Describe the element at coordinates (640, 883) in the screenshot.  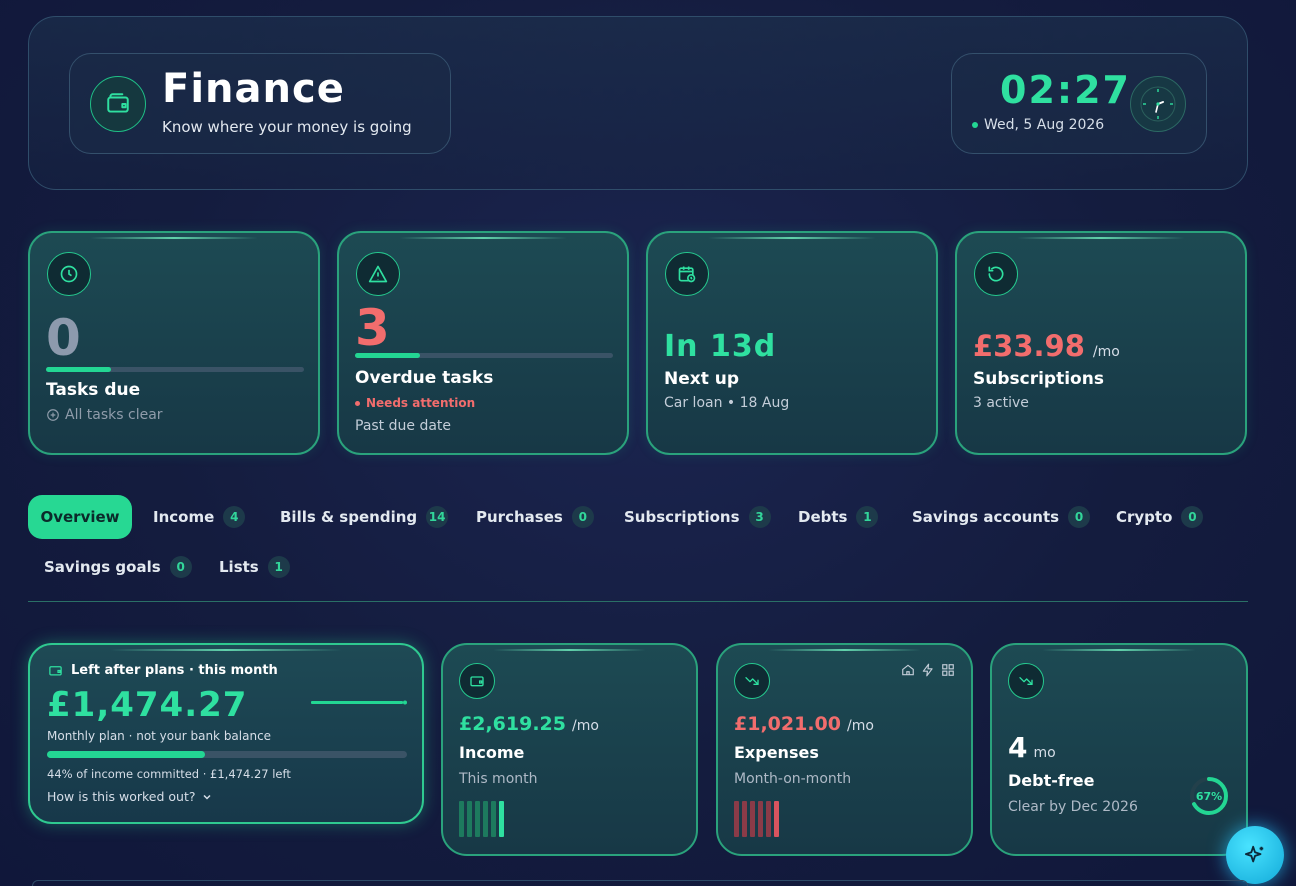
I see `next-panel-edge` at that location.